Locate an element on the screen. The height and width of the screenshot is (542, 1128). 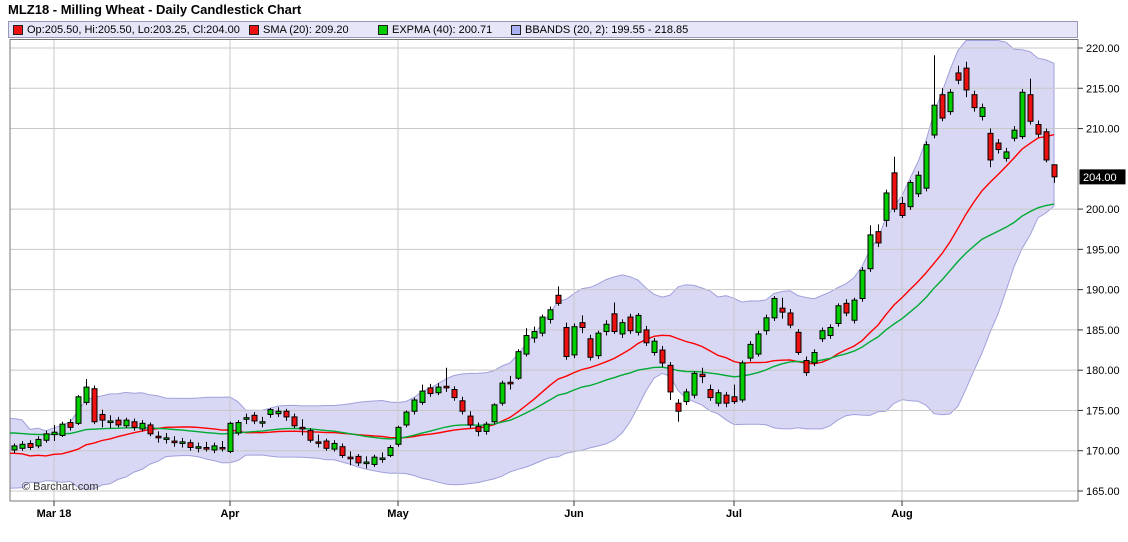
legend-item-expma: EXPMA (40): 200.71 is located at coordinates (435, 29).